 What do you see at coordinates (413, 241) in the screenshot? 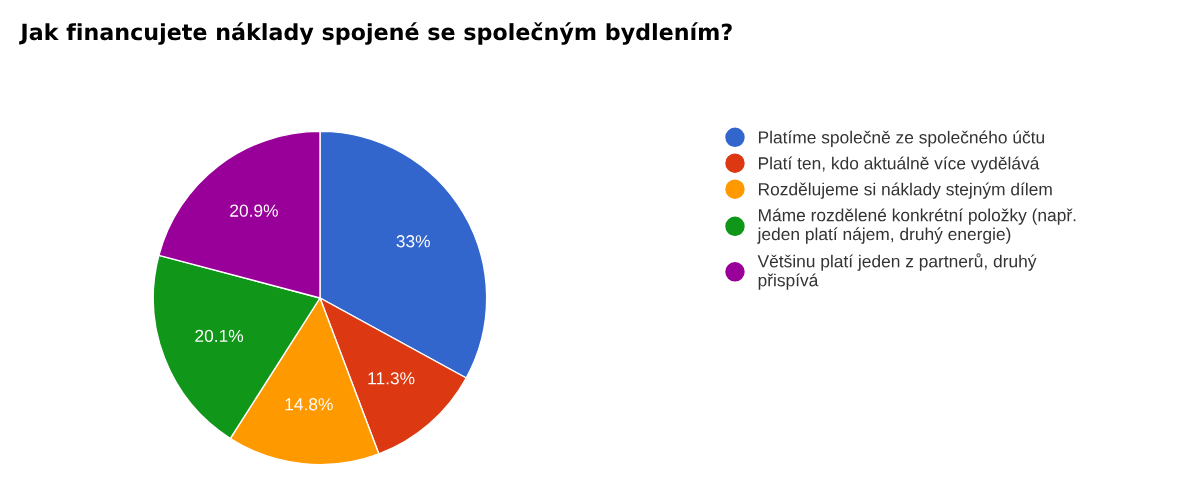
I see `data-label: 33%` at bounding box center [413, 241].